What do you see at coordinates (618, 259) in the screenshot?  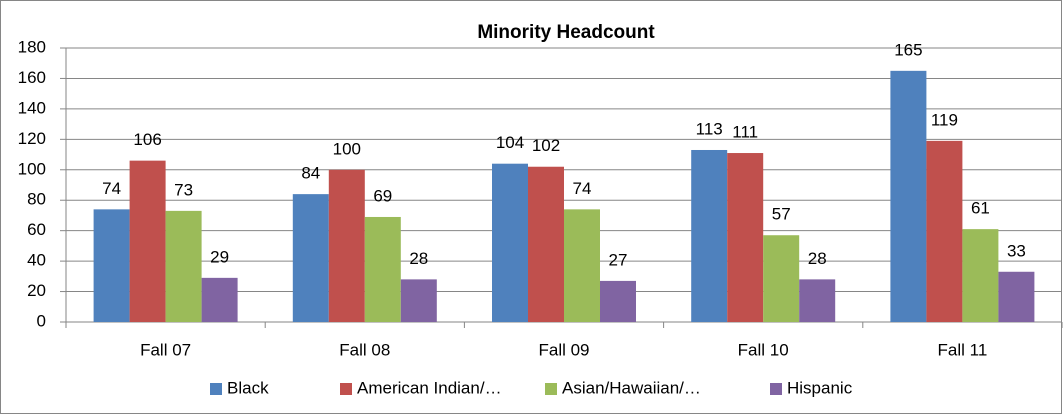 I see `data-label: 27` at bounding box center [618, 259].